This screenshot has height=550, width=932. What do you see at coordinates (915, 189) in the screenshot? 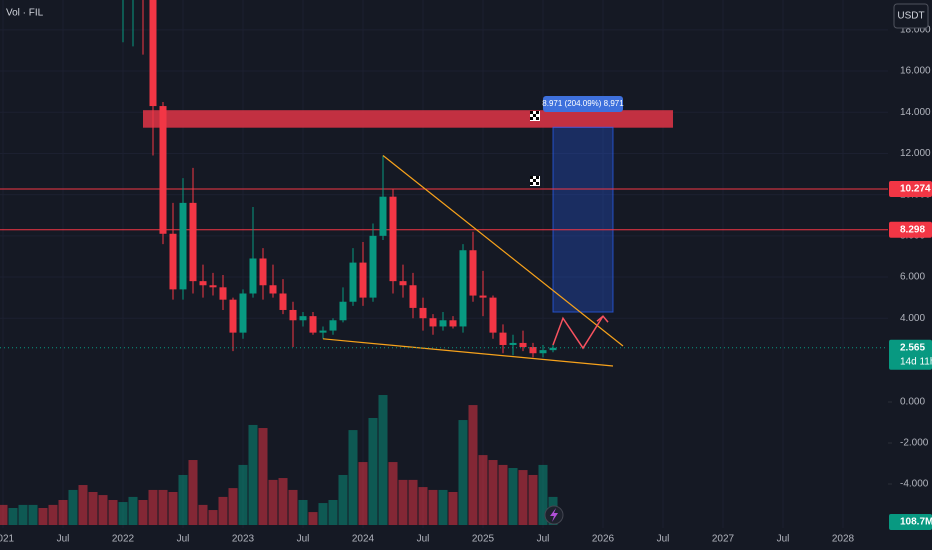
I see `level-label: 10.274` at bounding box center [915, 189].